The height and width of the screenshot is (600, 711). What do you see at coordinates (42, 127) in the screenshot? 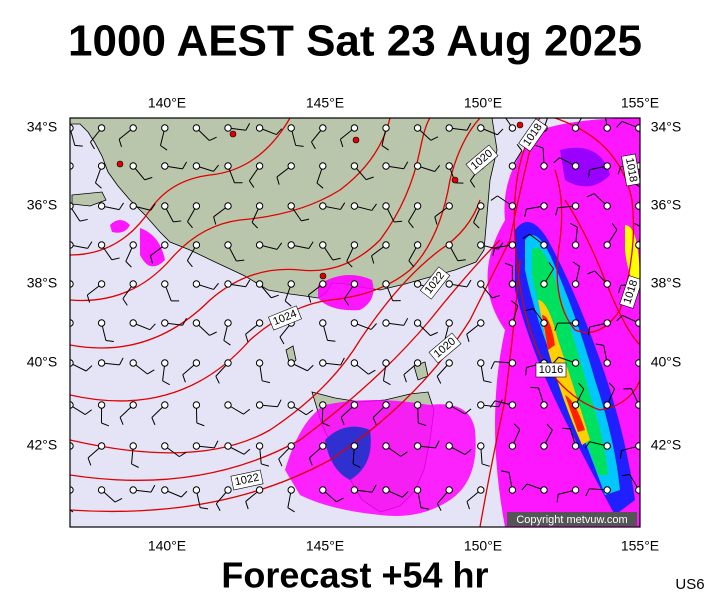
I see `lat-label: 34°S` at bounding box center [42, 127].